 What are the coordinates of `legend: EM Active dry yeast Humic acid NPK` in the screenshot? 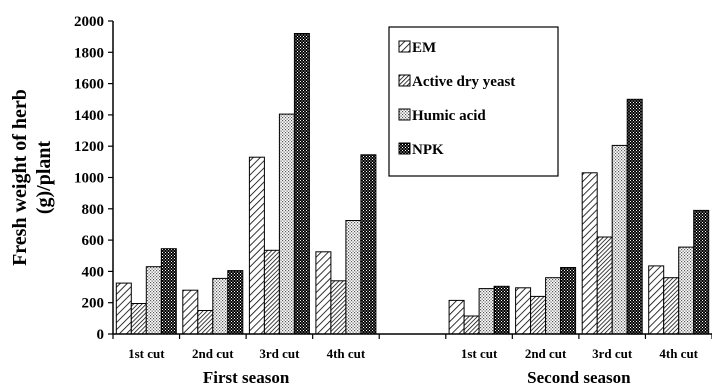 It's located at (473, 101).